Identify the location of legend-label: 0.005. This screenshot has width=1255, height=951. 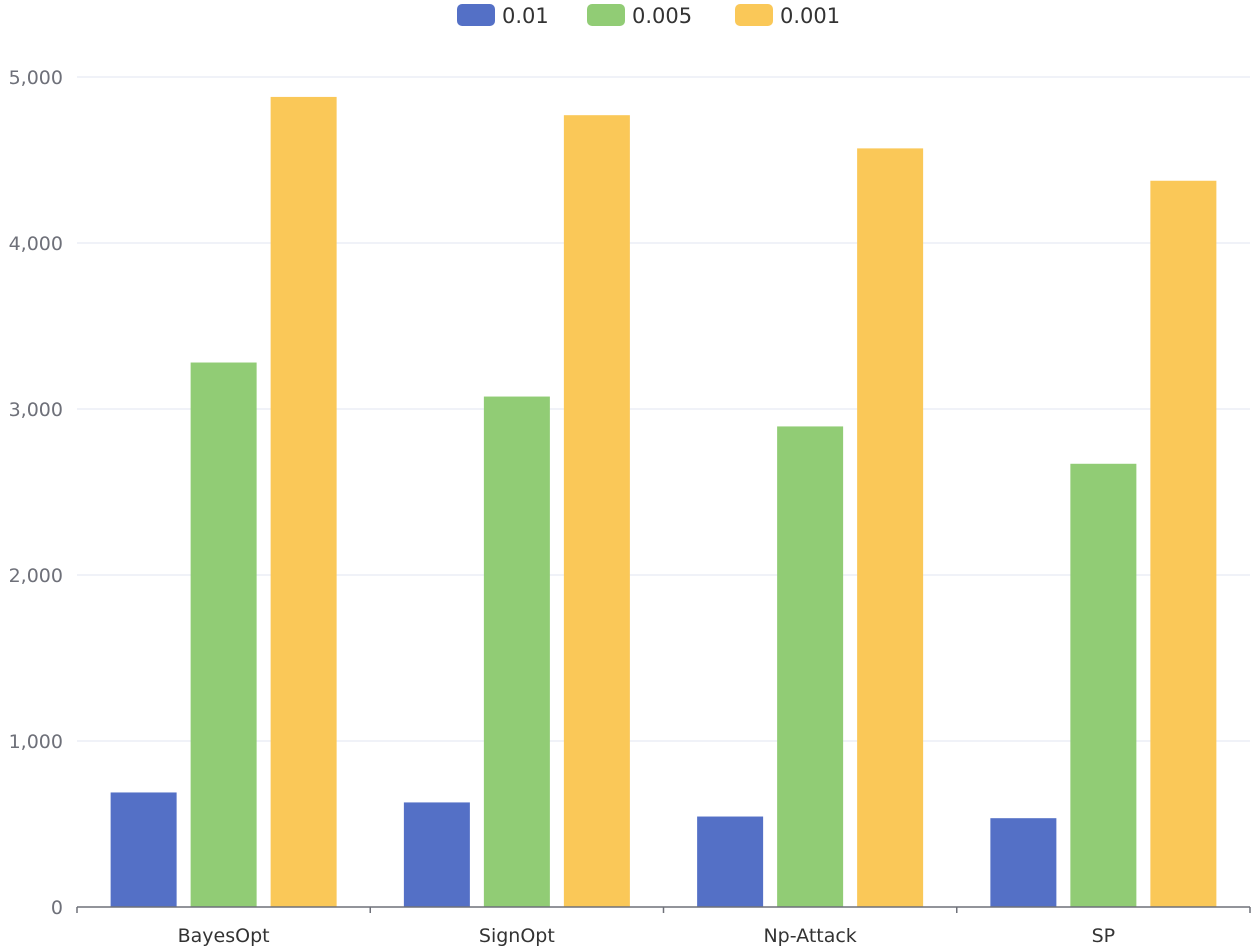
(662, 16).